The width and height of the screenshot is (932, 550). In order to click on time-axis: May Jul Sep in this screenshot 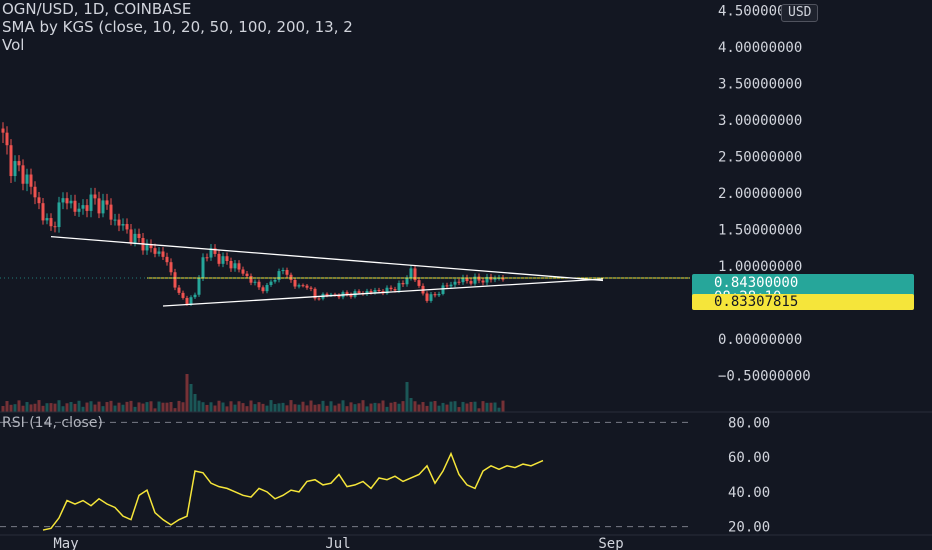, I will do `click(466, 542)`.